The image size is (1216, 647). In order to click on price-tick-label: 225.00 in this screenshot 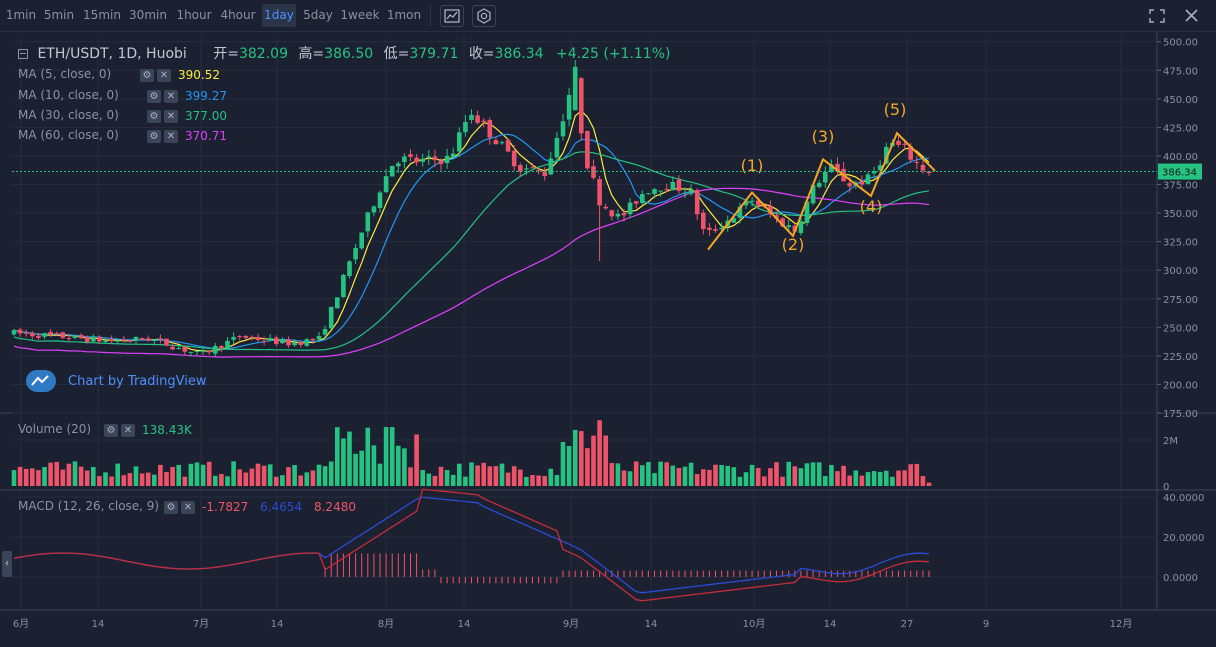, I will do `click(1180, 357)`.